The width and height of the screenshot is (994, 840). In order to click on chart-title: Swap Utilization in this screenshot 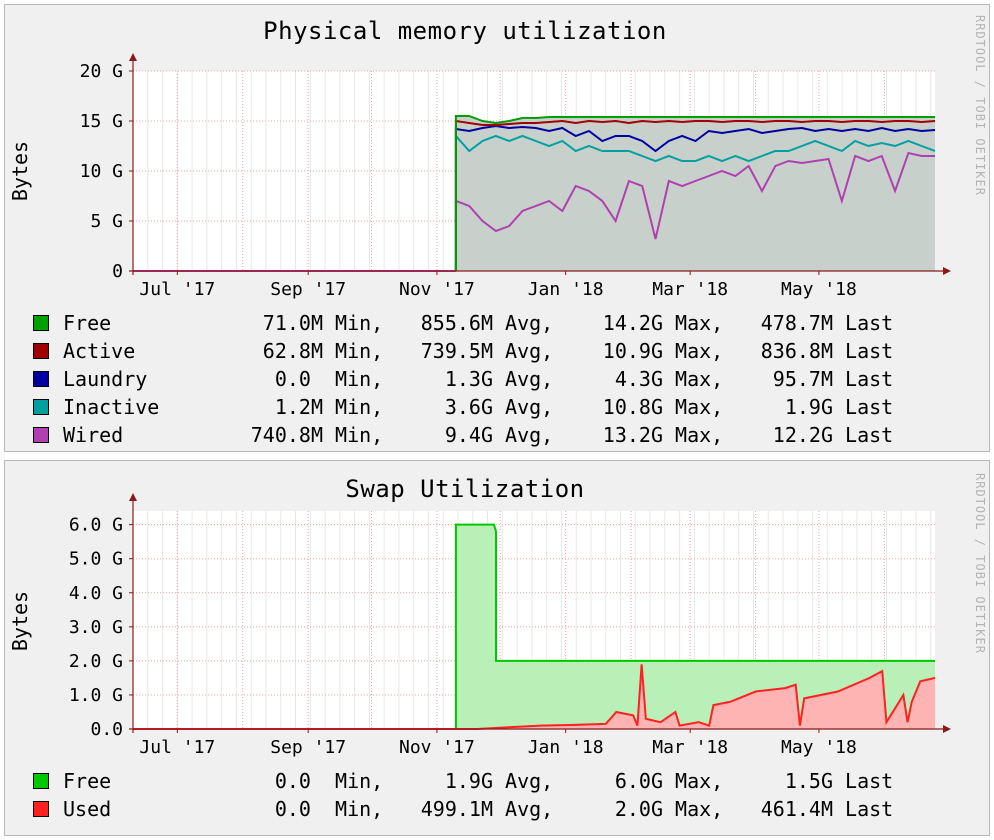, I will do `click(465, 489)`.